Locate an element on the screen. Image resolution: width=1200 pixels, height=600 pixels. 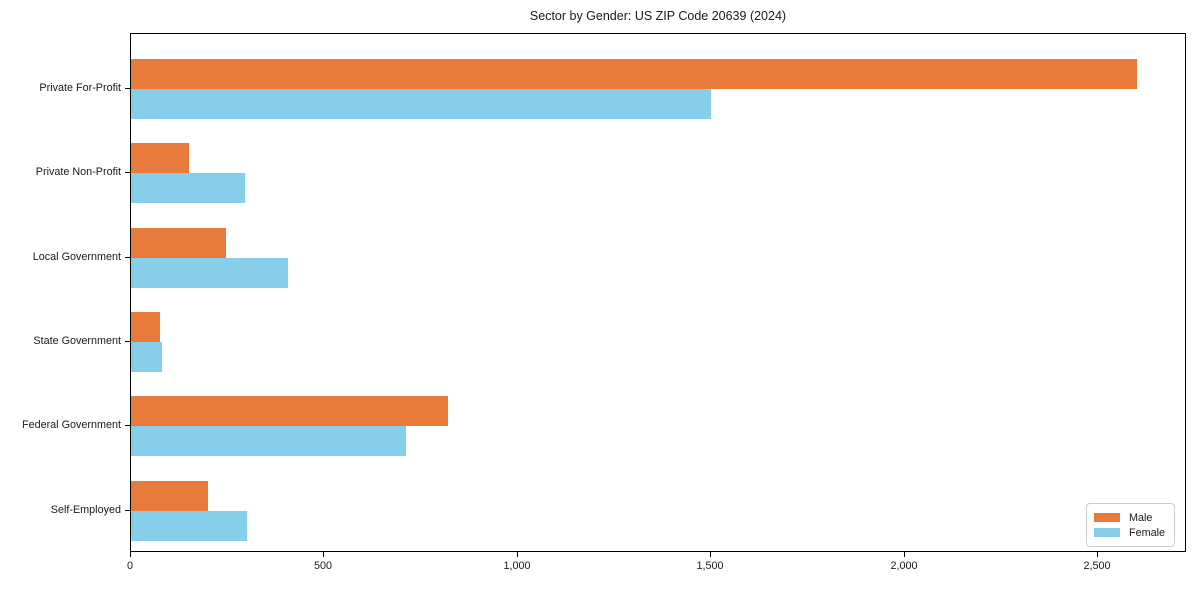
legend-swatch-female is located at coordinates (1106, 532).